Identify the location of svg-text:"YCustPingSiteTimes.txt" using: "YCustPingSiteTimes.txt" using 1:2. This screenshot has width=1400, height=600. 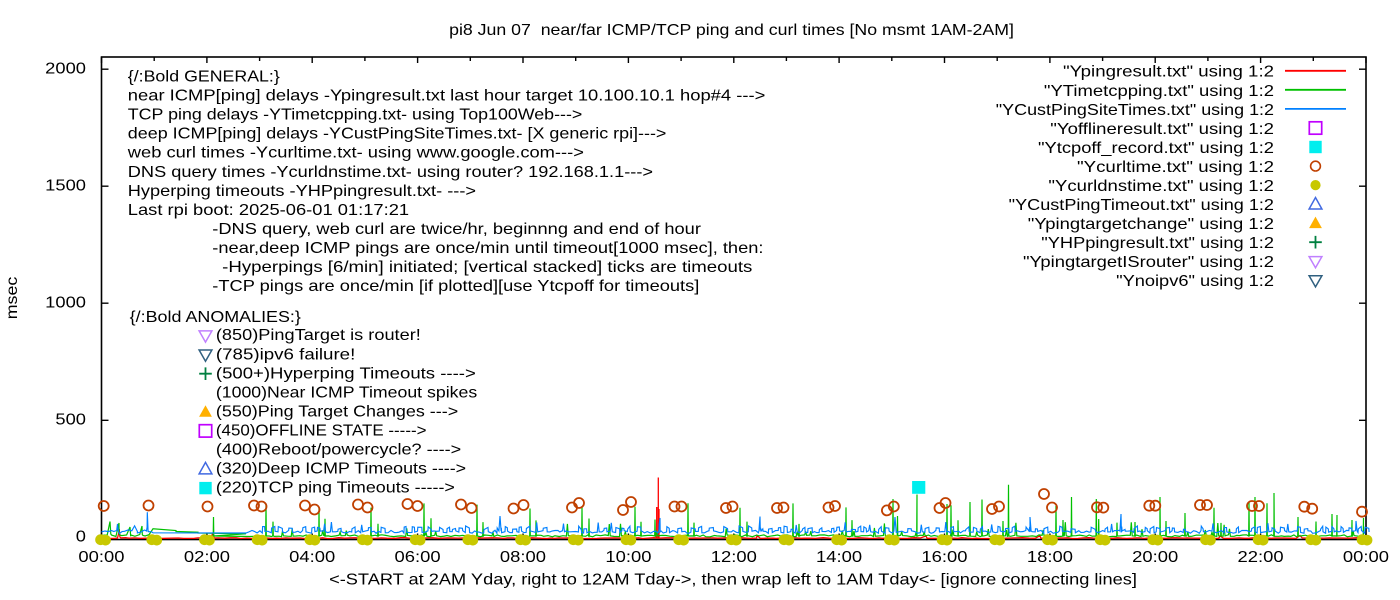
(1135, 110).